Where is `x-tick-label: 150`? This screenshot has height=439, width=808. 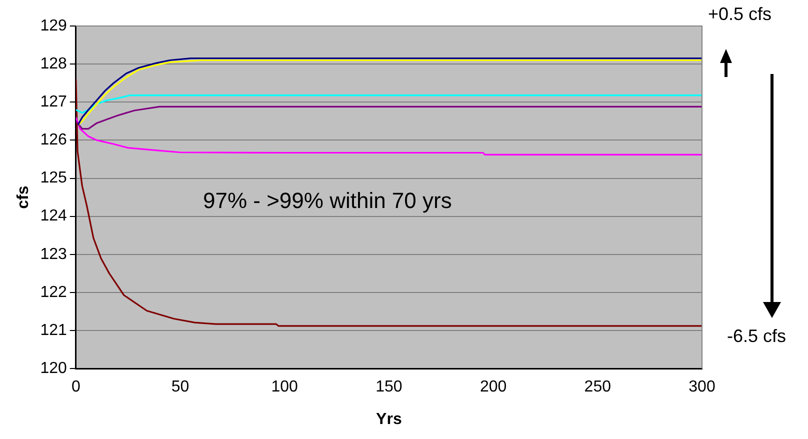 x-tick-label: 150 is located at coordinates (389, 387).